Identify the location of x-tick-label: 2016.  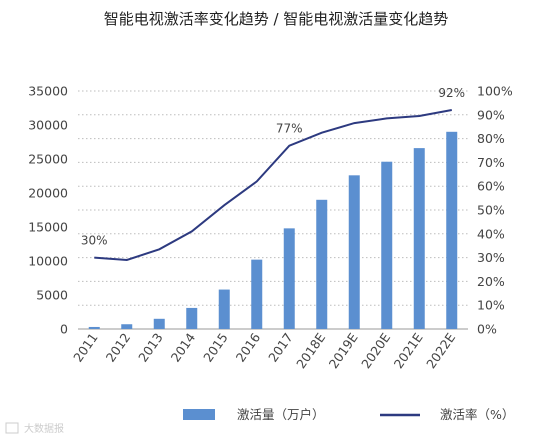
(248, 347).